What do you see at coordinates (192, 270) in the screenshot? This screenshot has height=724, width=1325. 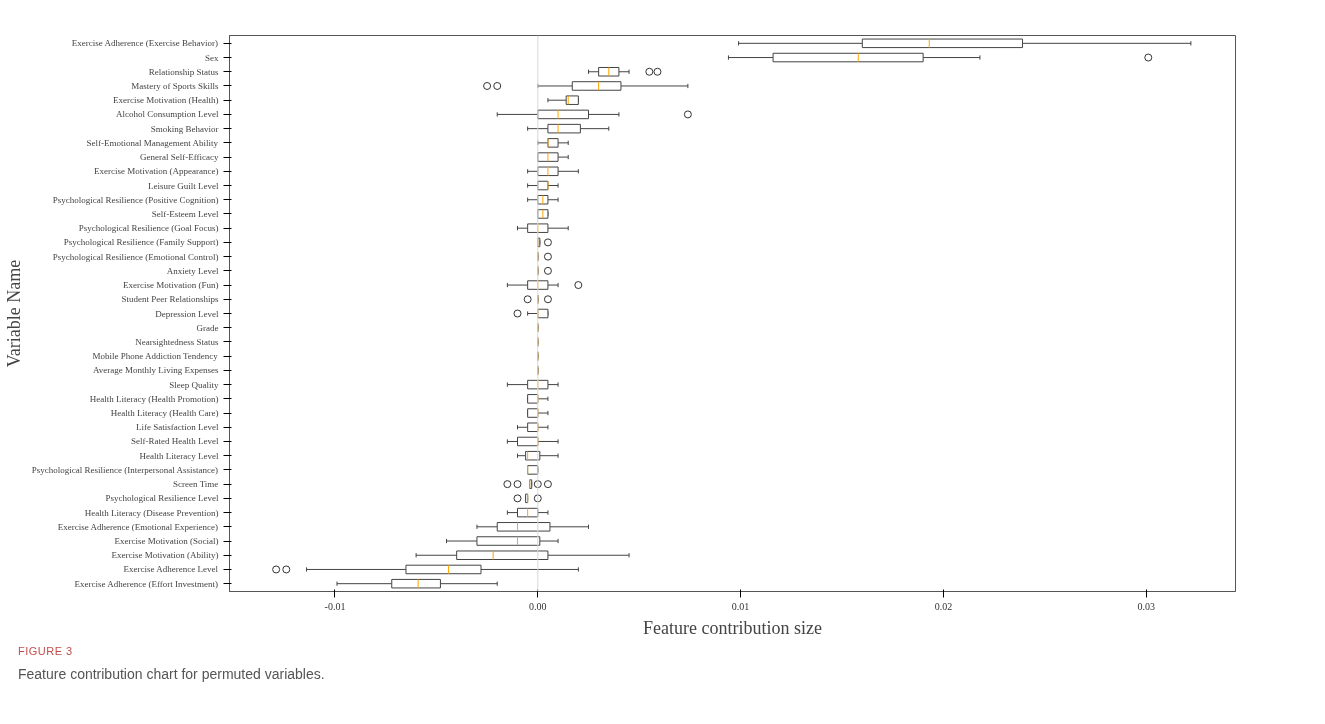 I see `y-tick-label: Anxiety Level` at bounding box center [192, 270].